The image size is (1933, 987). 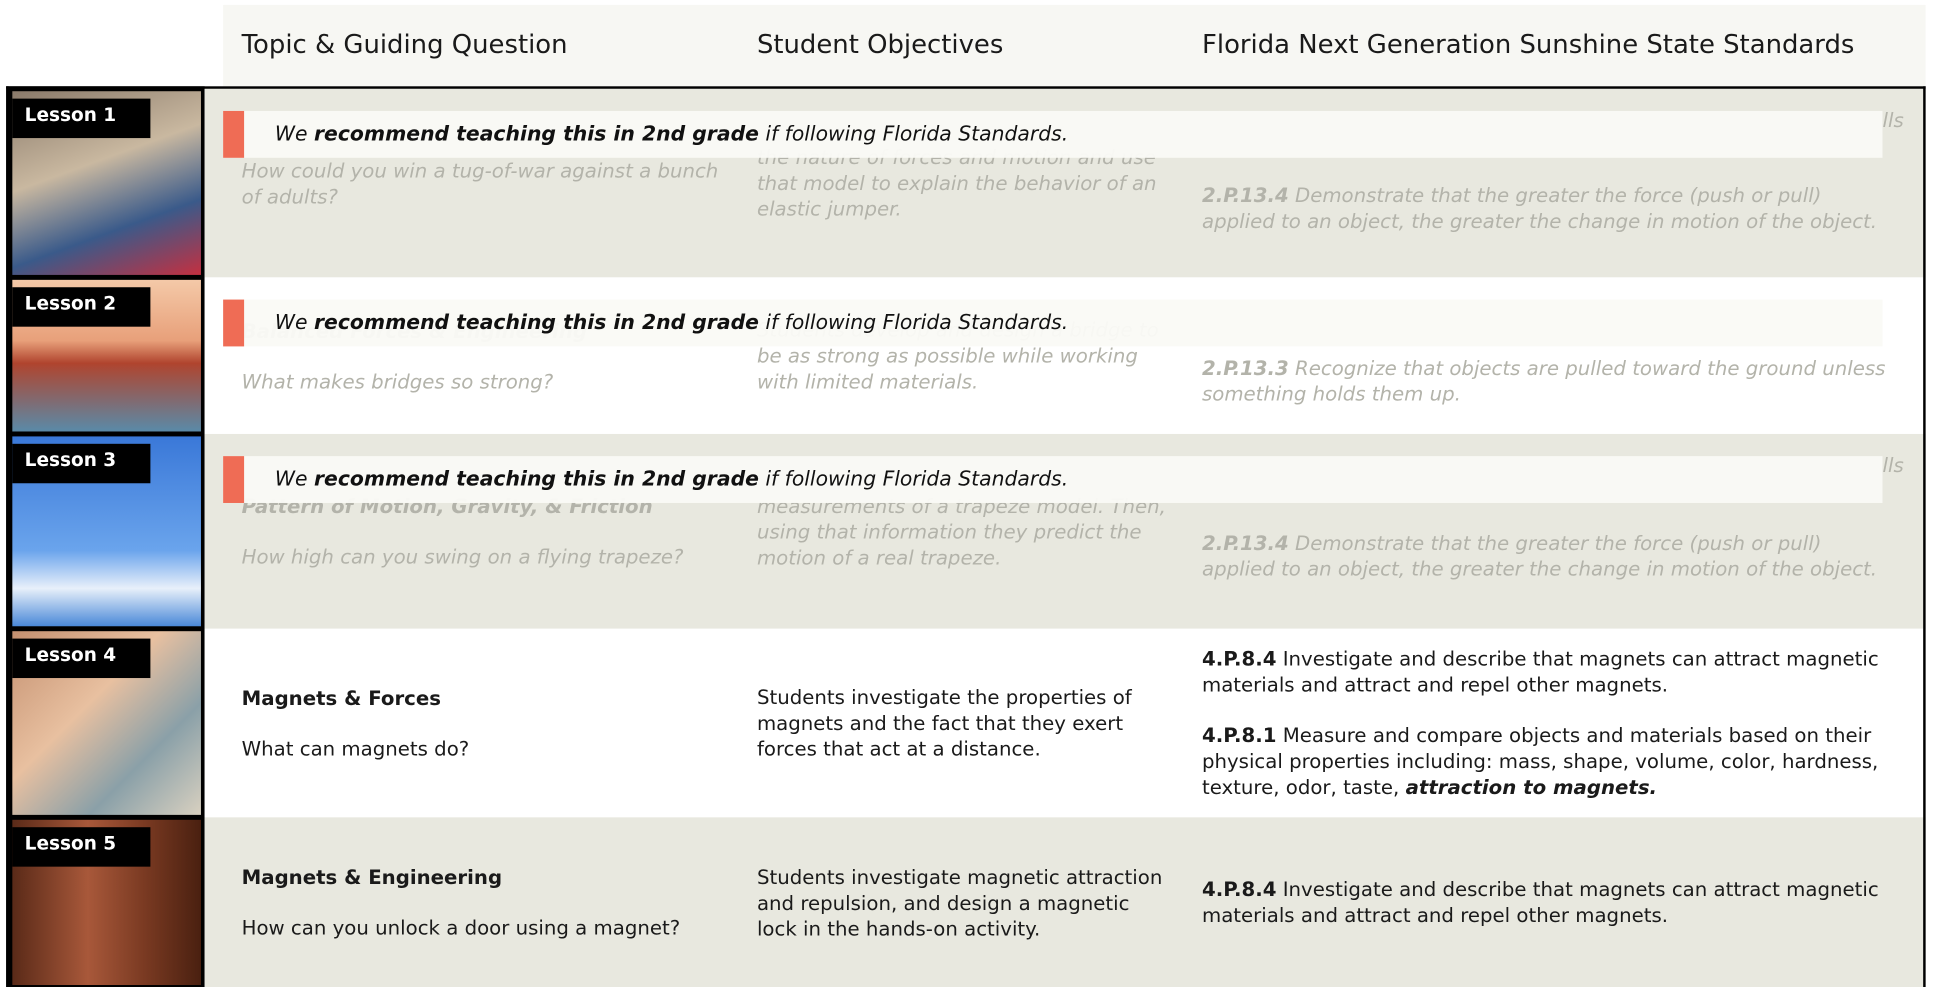 What do you see at coordinates (397, 381) in the screenshot?
I see `guiding-question: What makes bridges so strong?` at bounding box center [397, 381].